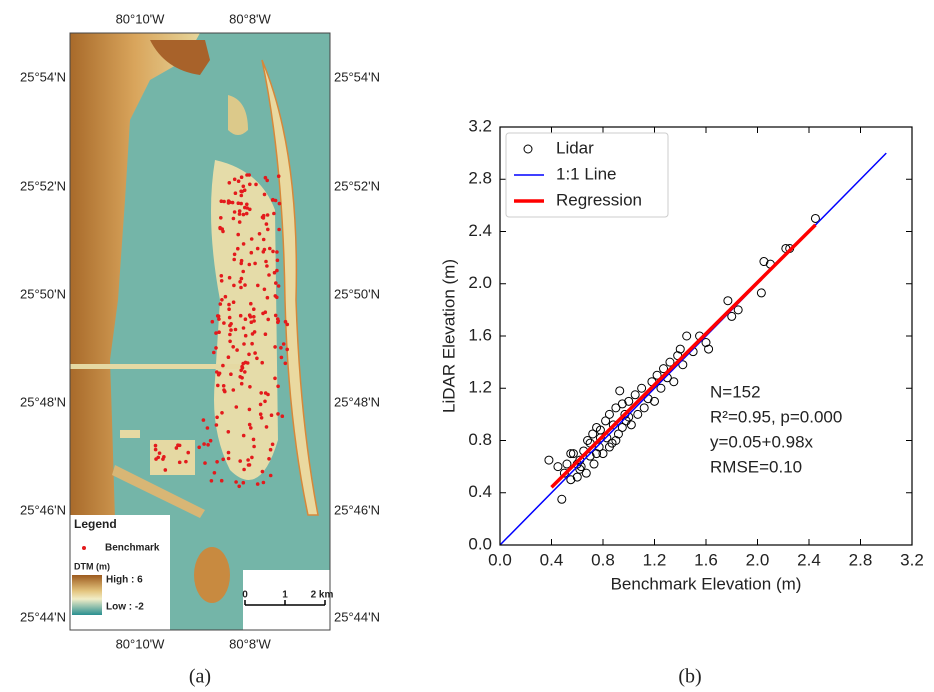 The width and height of the screenshot is (934, 692). I want to click on lat-label: 25°50'N, so click(43, 293).